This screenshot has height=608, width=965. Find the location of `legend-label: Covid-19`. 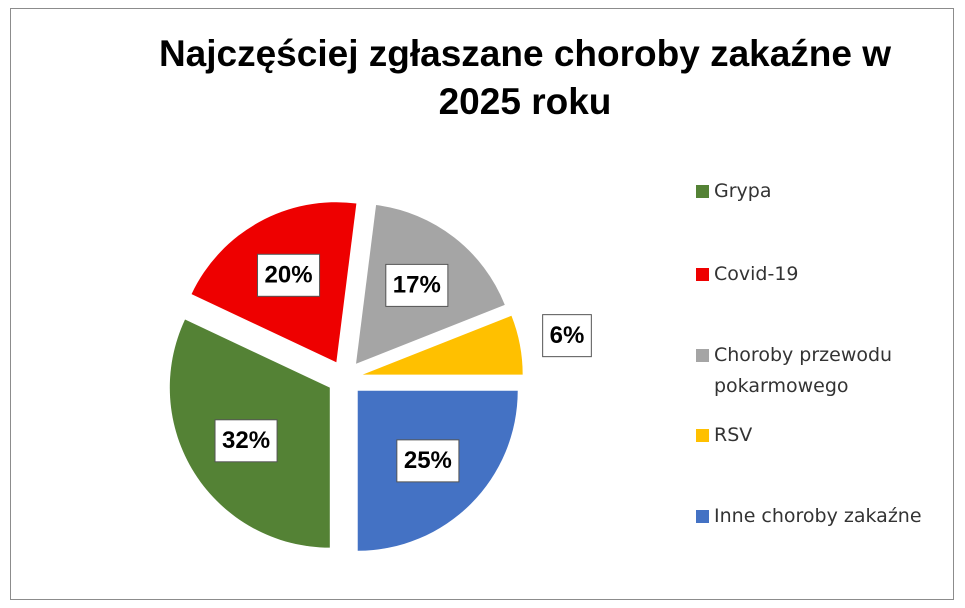

legend-label: Covid-19 is located at coordinates (756, 274).